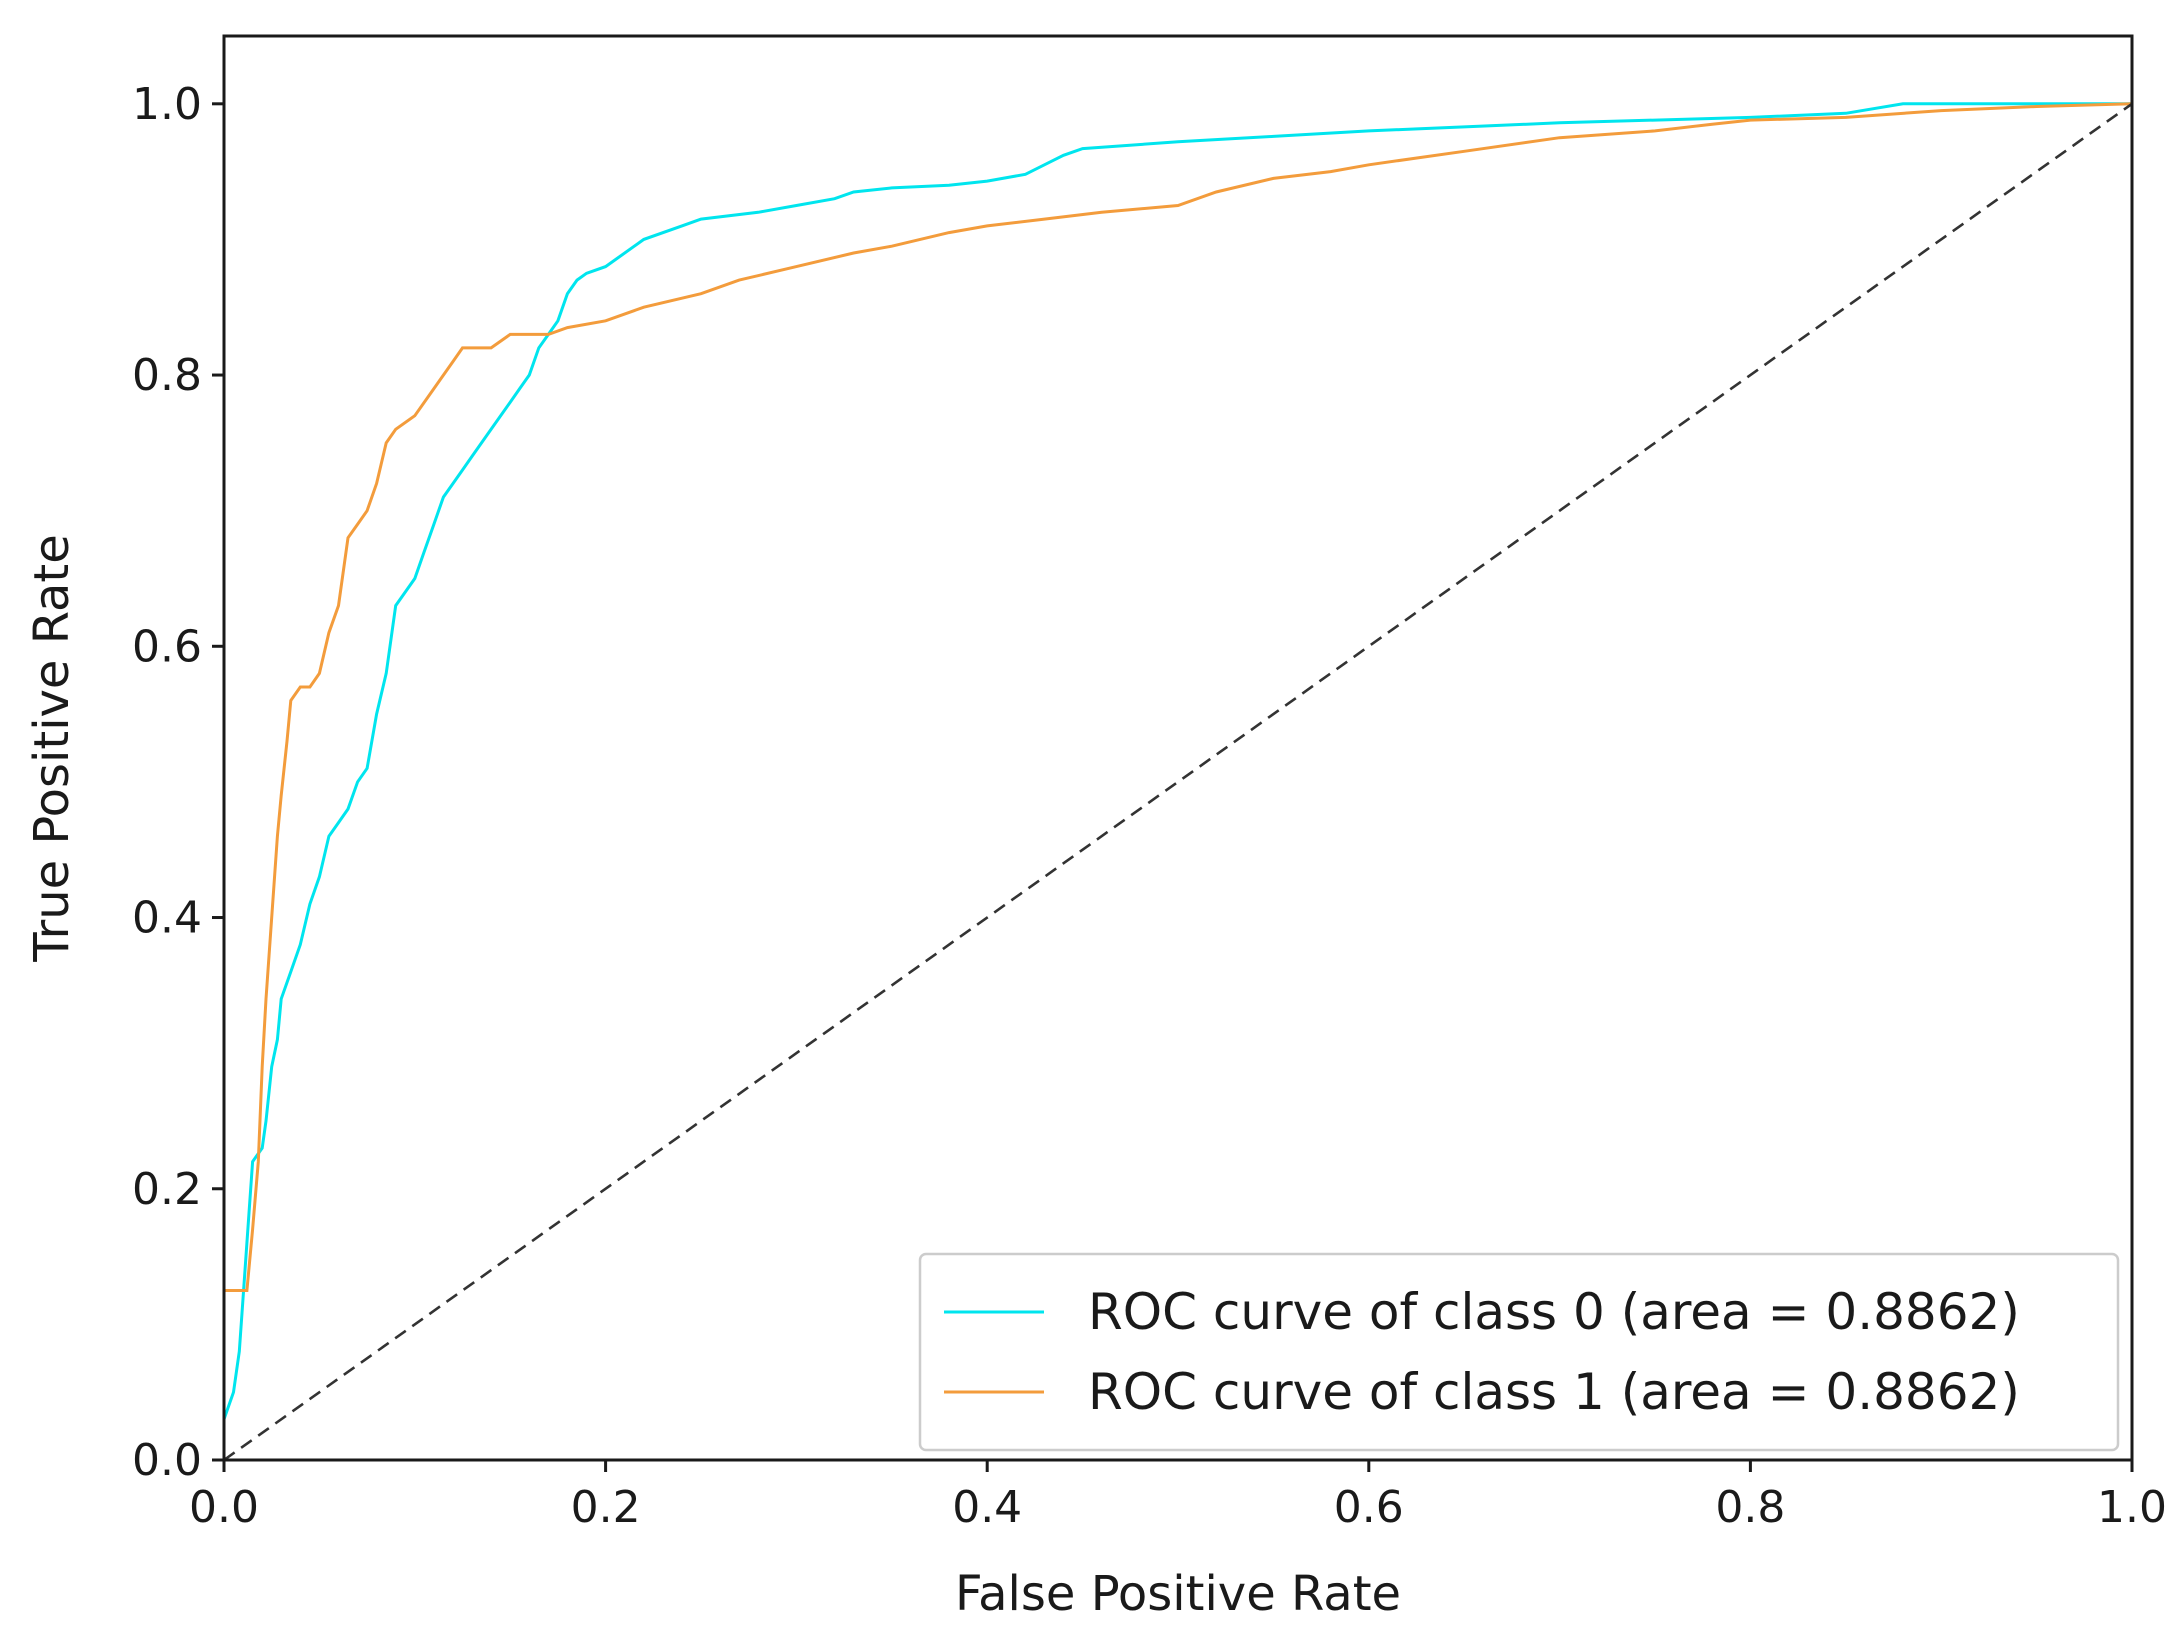 The height and width of the screenshot is (1647, 2182). What do you see at coordinates (1554, 1312) in the screenshot?
I see `legend-label-class-0: ROC curve of class 0 (area = 0.8862)` at bounding box center [1554, 1312].